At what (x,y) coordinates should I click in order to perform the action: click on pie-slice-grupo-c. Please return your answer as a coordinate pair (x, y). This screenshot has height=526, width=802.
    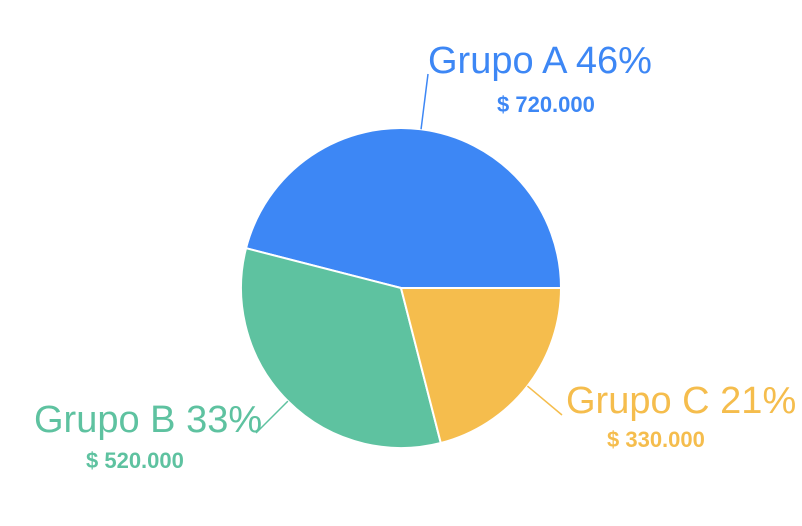
    Looking at the image, I should click on (481, 365).